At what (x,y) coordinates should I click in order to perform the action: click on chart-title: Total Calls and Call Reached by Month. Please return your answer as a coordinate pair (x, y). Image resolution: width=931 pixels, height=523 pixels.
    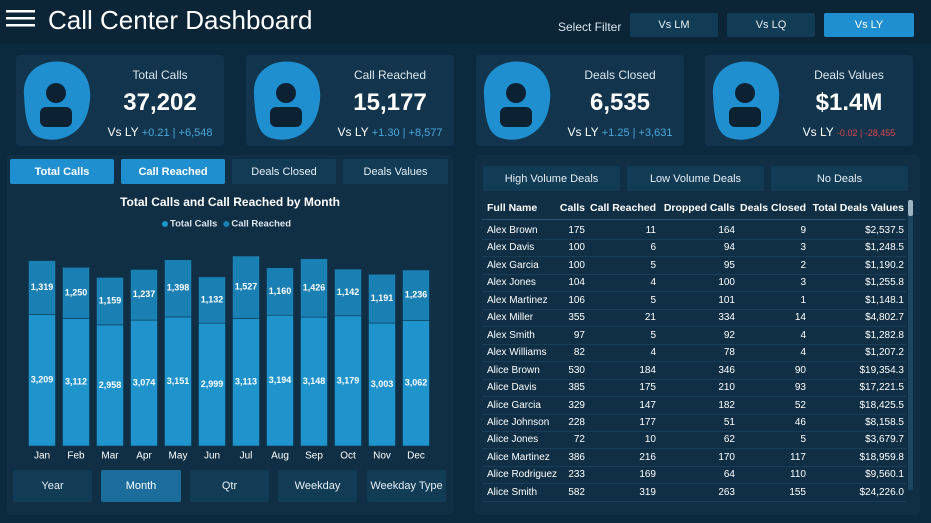
    Looking at the image, I should click on (230, 202).